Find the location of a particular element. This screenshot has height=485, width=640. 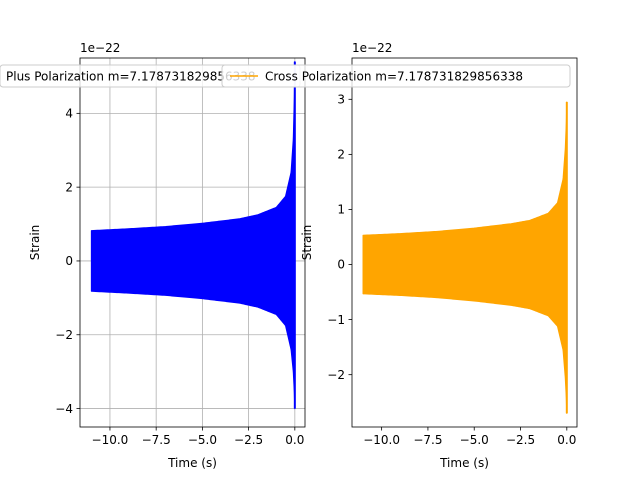

y-tick-label: −4 is located at coordinates (64, 409).